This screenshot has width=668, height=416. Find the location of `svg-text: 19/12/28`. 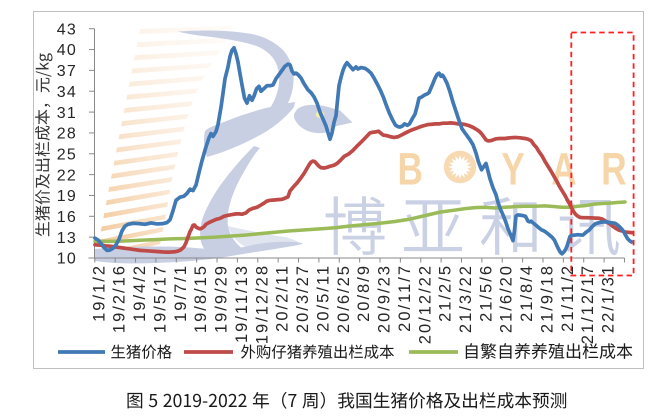

svg-text: 19/12/28 is located at coordinates (262, 304).